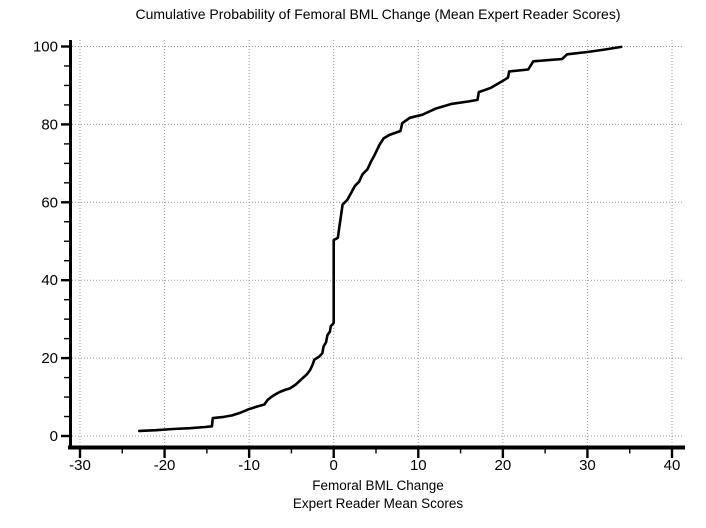 This screenshot has height=528, width=706. What do you see at coordinates (49, 280) in the screenshot?
I see `y-tick-label: 40` at bounding box center [49, 280].